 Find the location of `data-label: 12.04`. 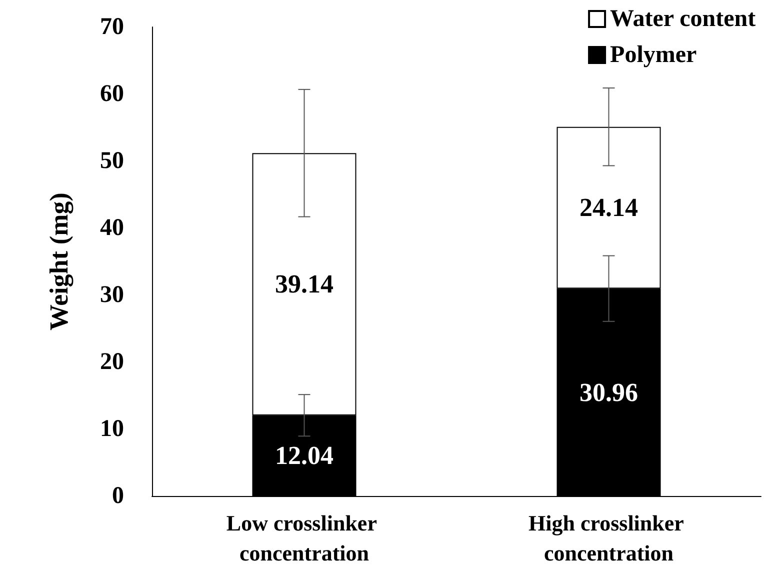

data-label: 12.04 is located at coordinates (304, 455).